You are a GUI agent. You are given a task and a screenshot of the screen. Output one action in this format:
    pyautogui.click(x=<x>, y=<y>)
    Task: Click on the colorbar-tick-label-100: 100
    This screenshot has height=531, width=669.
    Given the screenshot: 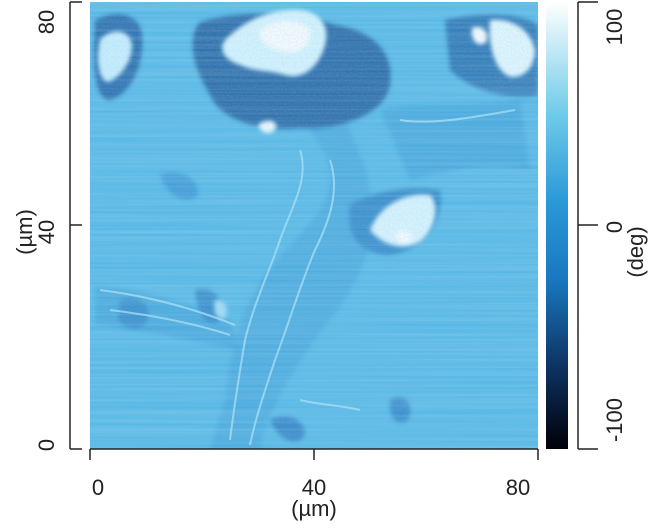 What is the action you would take?
    pyautogui.click(x=614, y=27)
    